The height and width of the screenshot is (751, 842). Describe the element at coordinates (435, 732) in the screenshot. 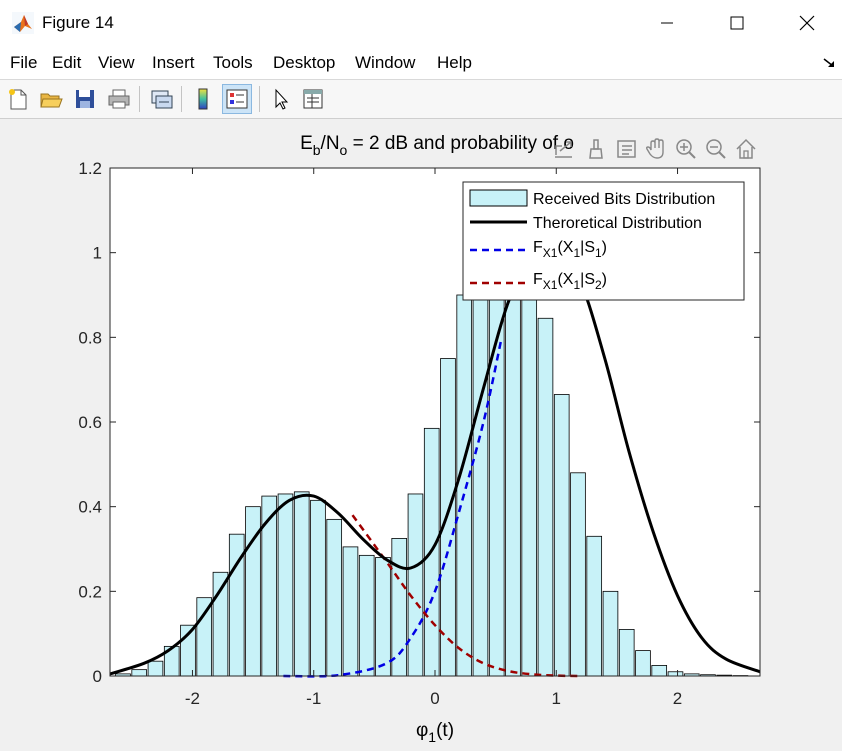

I see `x-axis-label: φ1(t)` at that location.